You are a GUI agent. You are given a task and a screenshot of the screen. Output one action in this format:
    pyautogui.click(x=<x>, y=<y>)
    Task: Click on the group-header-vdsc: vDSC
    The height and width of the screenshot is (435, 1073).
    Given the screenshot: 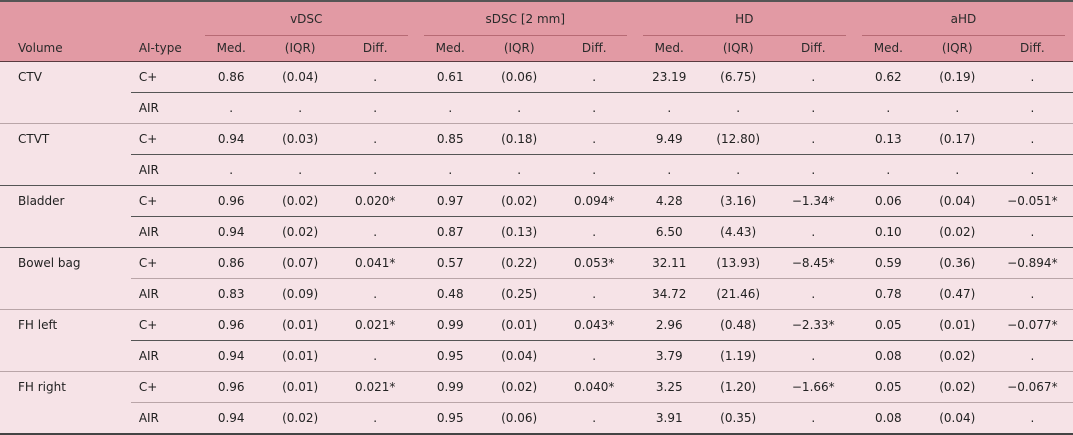 What is the action you would take?
    pyautogui.click(x=306, y=18)
    